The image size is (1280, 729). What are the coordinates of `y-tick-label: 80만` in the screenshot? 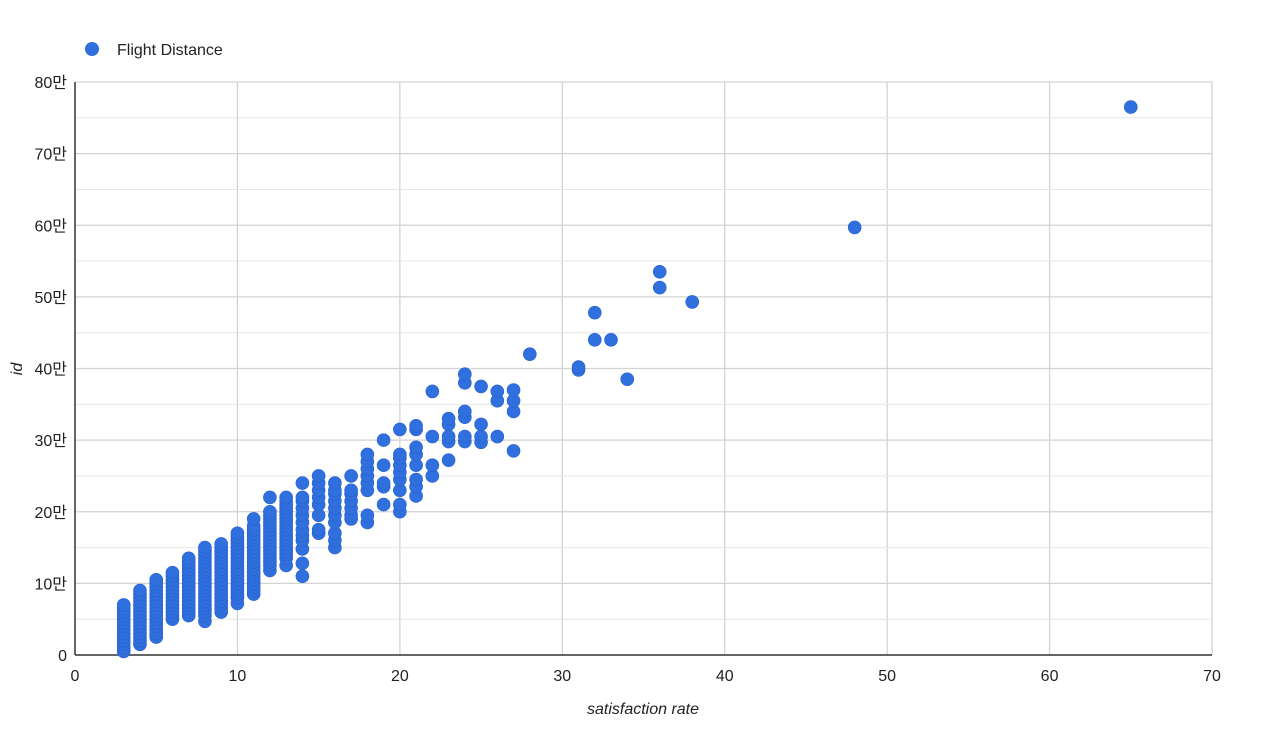 It's located at (50, 83).